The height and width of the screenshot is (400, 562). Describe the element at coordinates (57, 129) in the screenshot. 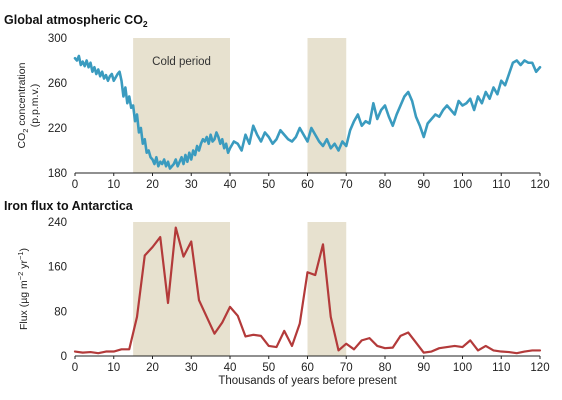

I see `y-tick-label: 220` at that location.